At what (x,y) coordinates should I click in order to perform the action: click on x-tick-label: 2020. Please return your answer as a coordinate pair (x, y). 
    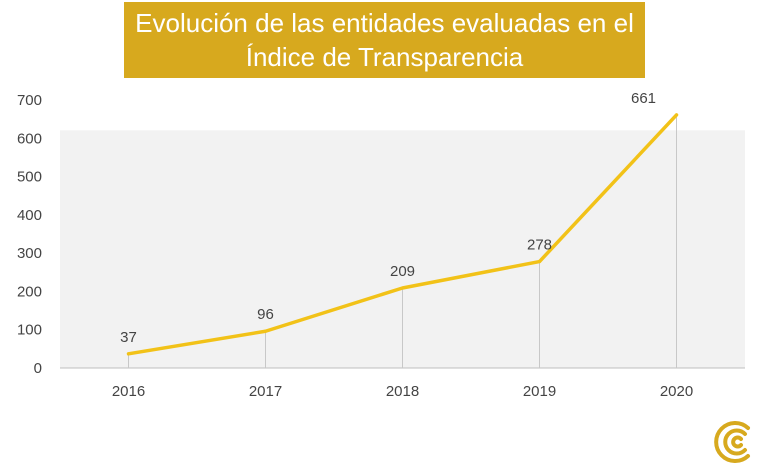
    Looking at the image, I should click on (676, 391).